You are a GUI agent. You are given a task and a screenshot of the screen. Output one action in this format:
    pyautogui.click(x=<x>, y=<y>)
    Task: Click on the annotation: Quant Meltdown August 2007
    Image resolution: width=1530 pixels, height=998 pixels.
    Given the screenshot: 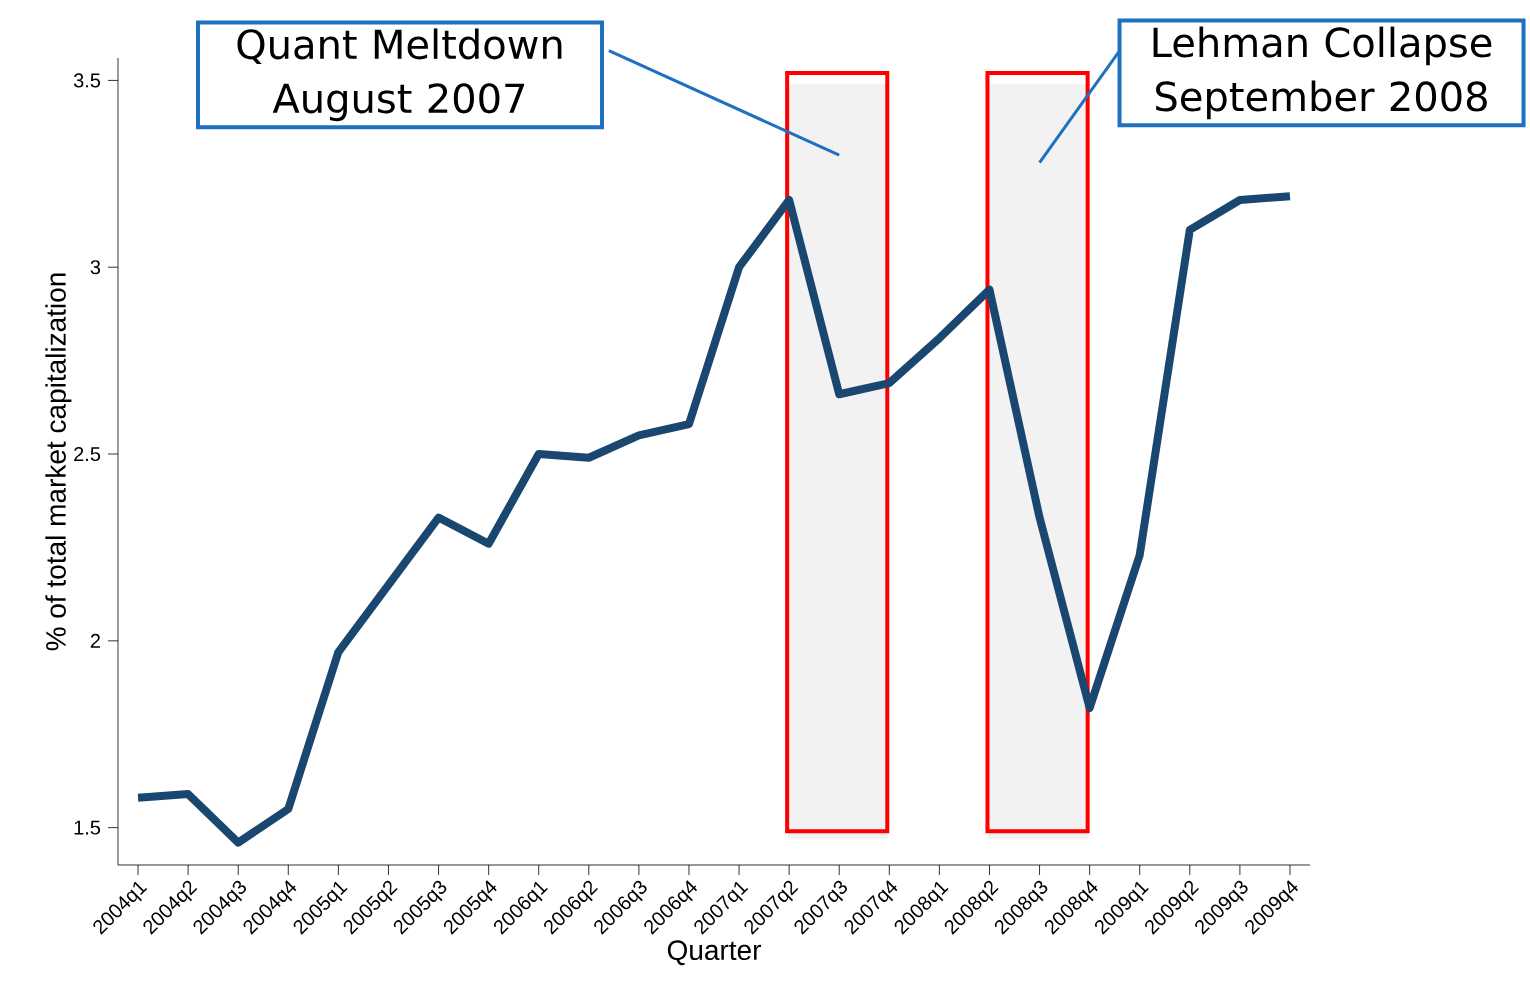 What is the action you would take?
    pyautogui.click(x=399, y=75)
    